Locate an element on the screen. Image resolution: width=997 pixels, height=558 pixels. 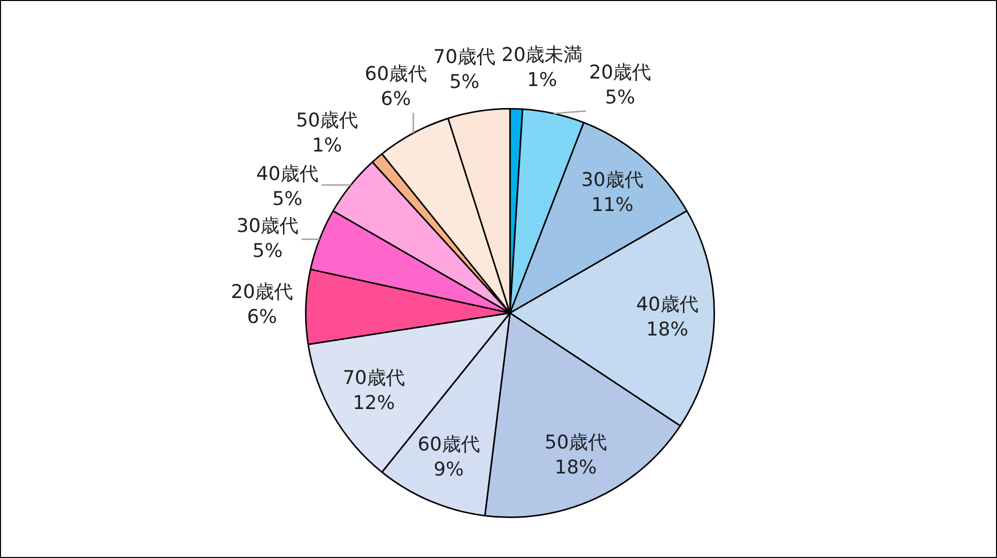
slice-label: 20歳未満 is located at coordinates (542, 55).